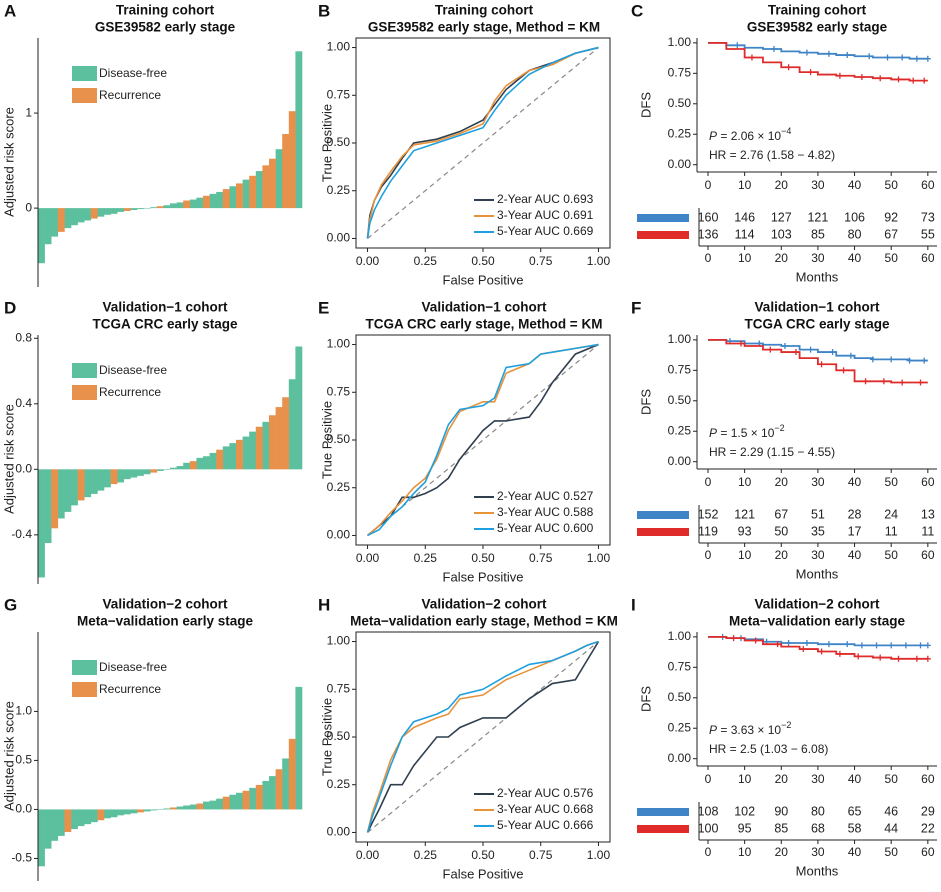 This screenshot has width=941, height=892. I want to click on at-risk-count: 13, so click(928, 514).